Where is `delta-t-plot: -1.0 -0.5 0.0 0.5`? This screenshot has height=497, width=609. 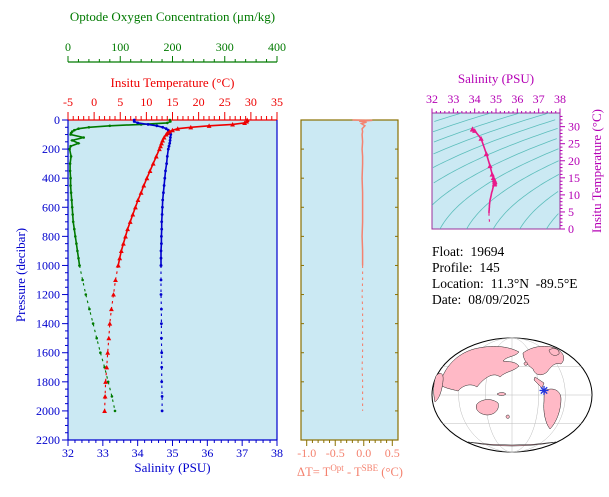 delta-t-plot: -1.0 -0.5 0.0 0.5 is located at coordinates (348, 289).